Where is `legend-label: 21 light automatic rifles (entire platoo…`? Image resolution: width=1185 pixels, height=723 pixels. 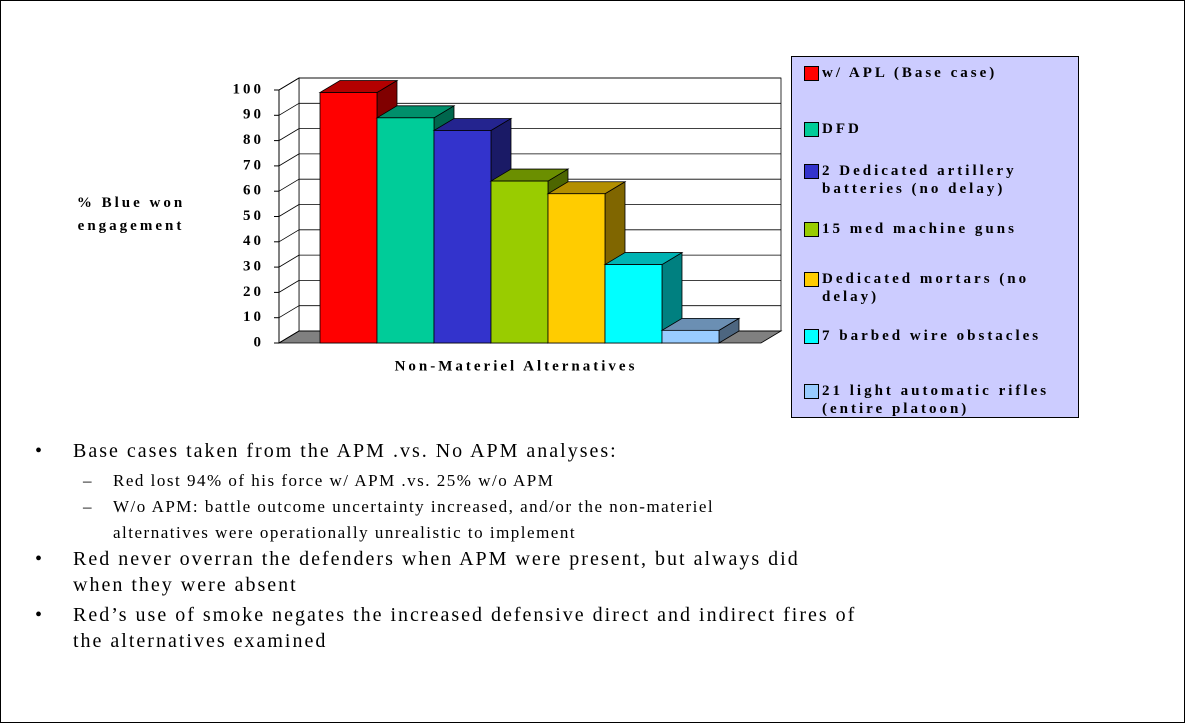 legend-label: 21 light automatic rifles (entire platoo… is located at coordinates (936, 400).